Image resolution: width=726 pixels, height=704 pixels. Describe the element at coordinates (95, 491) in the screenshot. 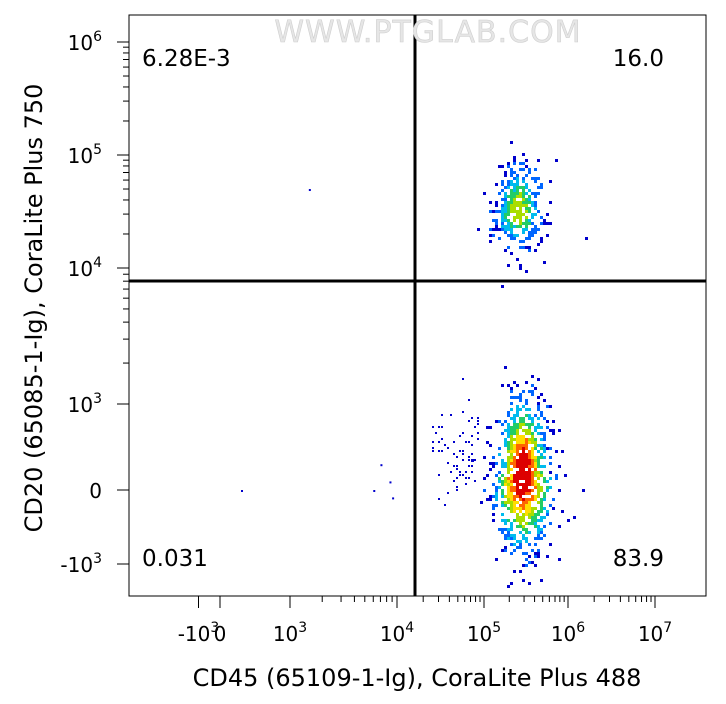

I see `y-tick-label: 0` at that location.